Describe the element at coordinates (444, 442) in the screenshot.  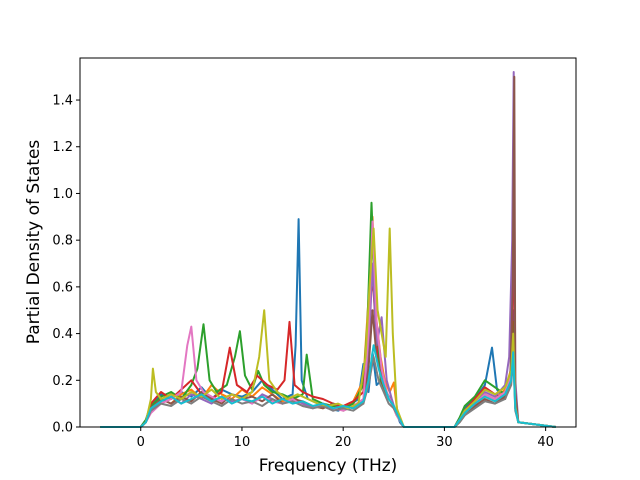
I see `x-tick-label: 30` at that location.